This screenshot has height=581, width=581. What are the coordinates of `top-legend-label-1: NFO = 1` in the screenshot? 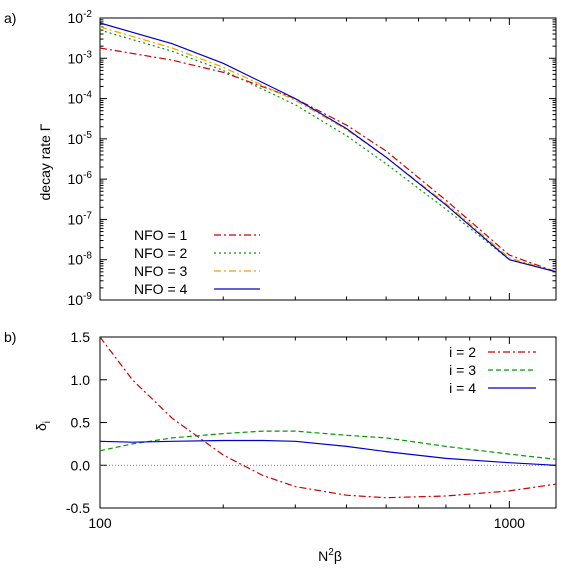 It's located at (161, 235).